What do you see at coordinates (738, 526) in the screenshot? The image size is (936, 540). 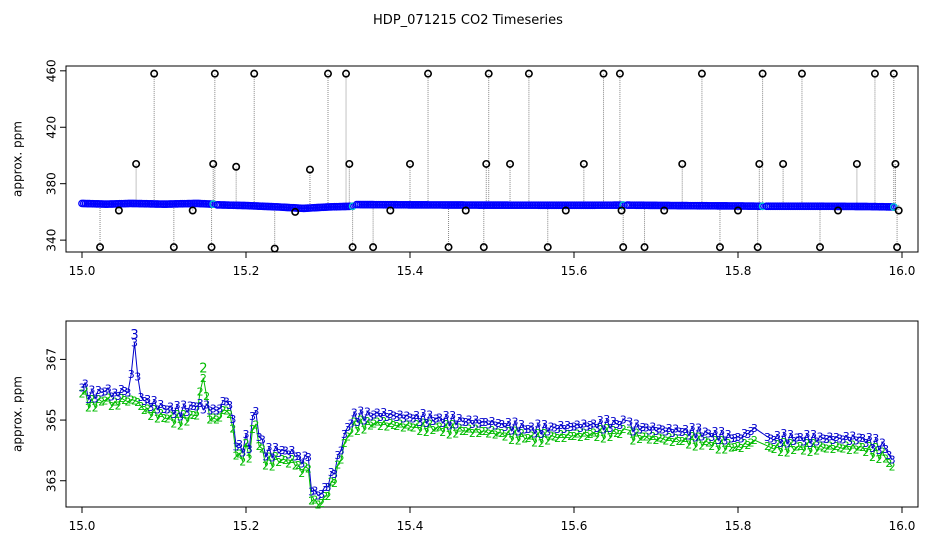 I see `x-tick-label: 15.8` at bounding box center [738, 526].